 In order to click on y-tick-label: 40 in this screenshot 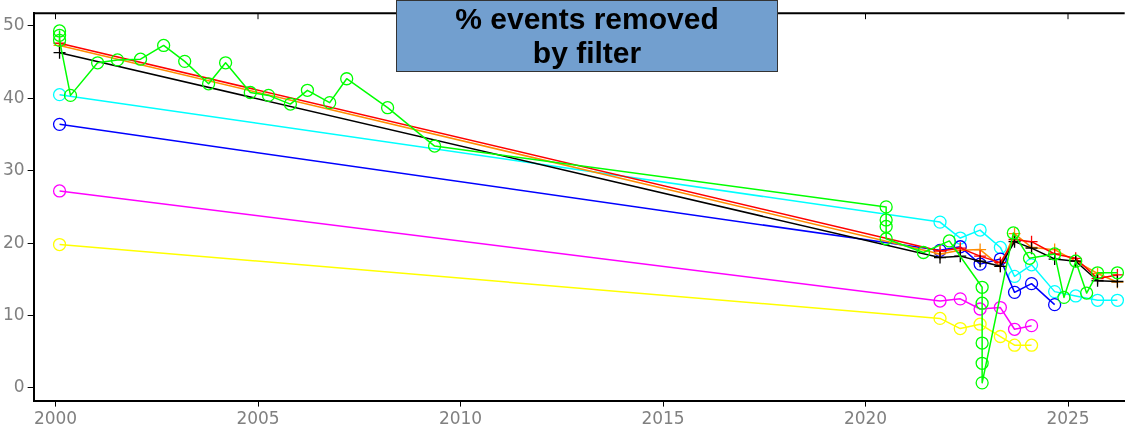, I will do `click(13, 96)`.